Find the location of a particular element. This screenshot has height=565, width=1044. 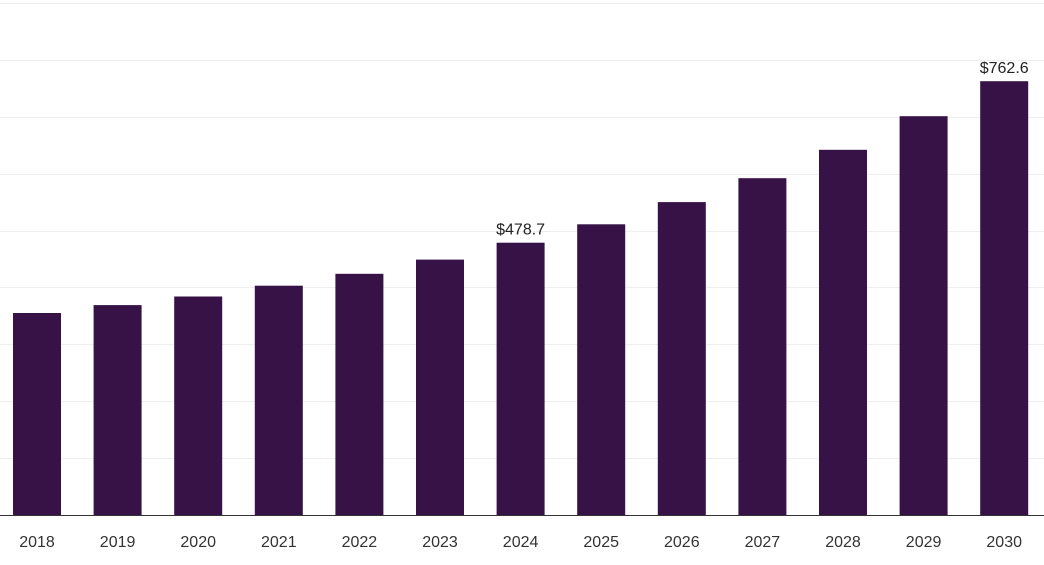

data-label-2024: $478.7 is located at coordinates (520, 230).